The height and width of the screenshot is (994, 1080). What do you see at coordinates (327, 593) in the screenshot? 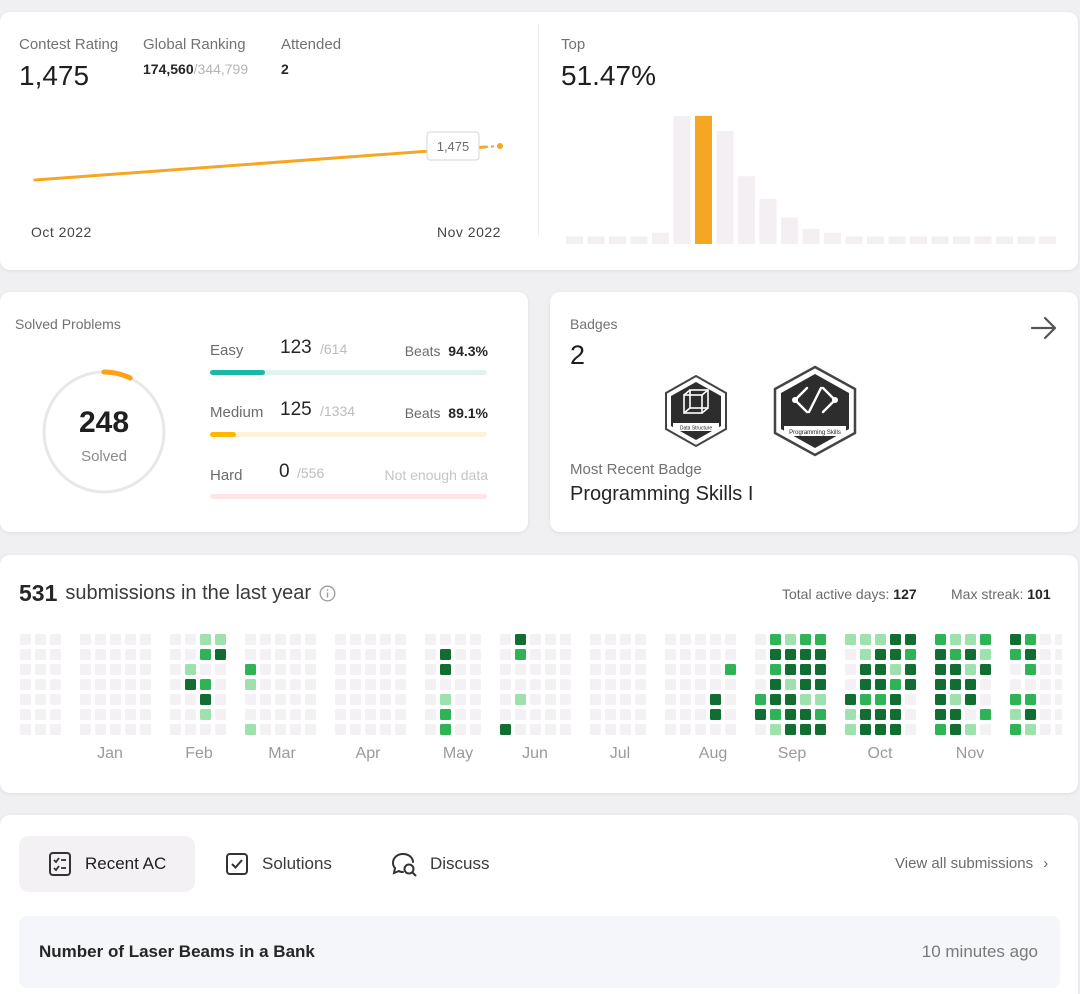
I see `info-icon` at bounding box center [327, 593].